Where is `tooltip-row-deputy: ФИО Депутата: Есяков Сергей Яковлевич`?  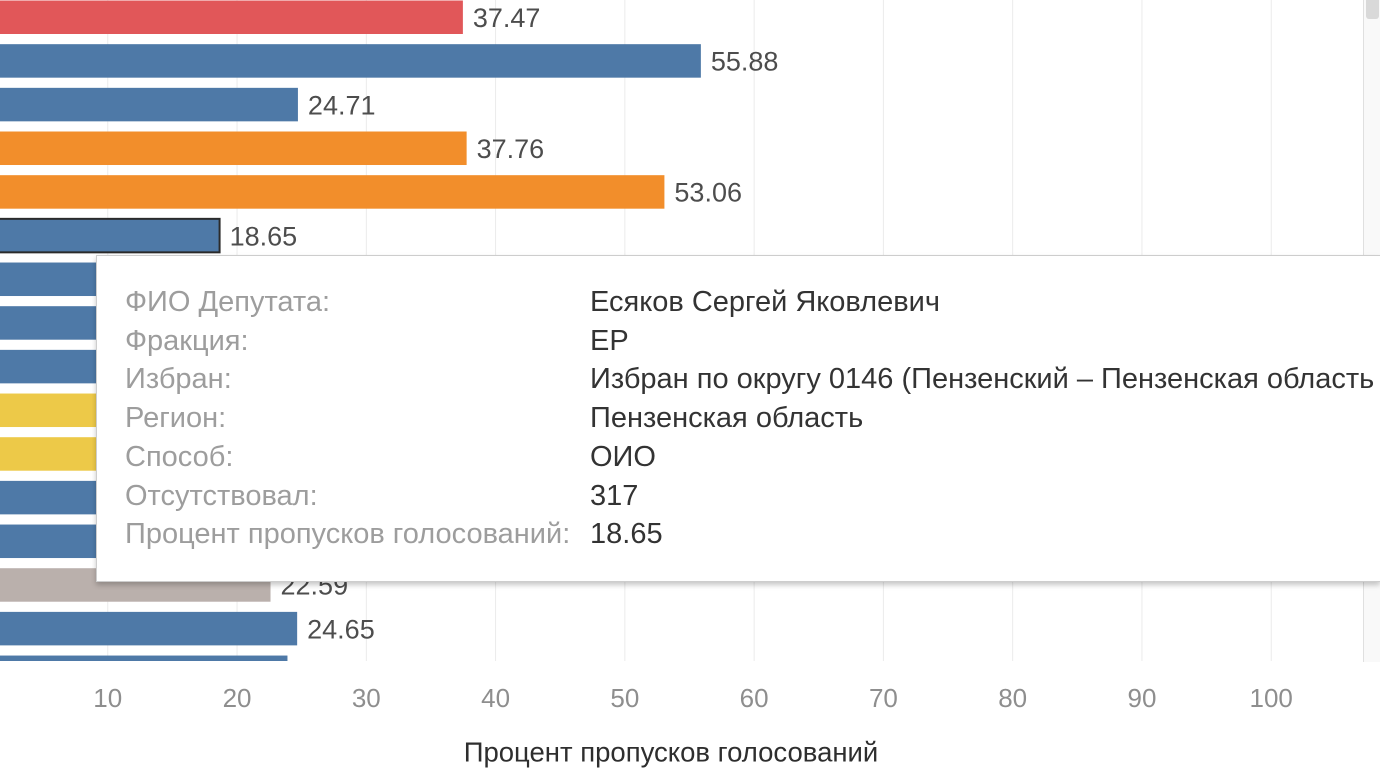
tooltip-row-deputy: ФИО Депутата: Есяков Сергей Яковлевич is located at coordinates (752, 302).